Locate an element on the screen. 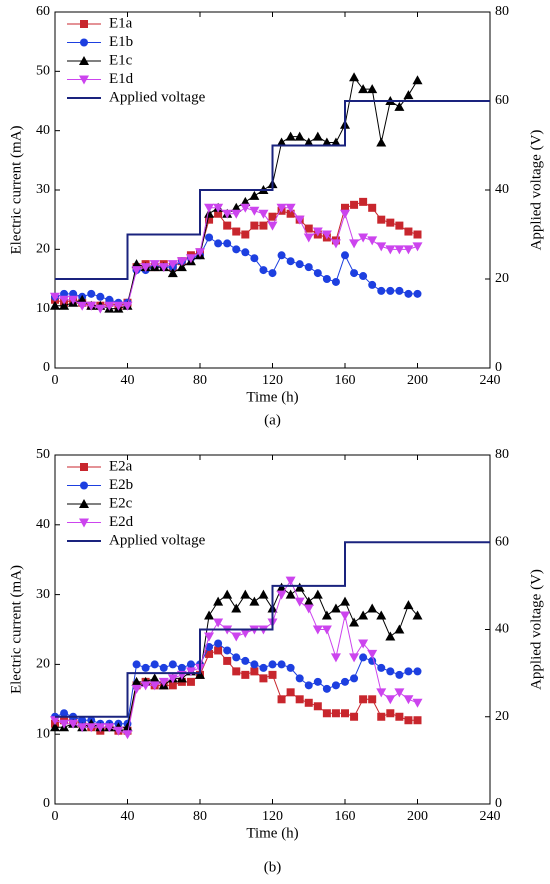  y2-axis-label: Applied voltage (V) is located at coordinates (536, 629).